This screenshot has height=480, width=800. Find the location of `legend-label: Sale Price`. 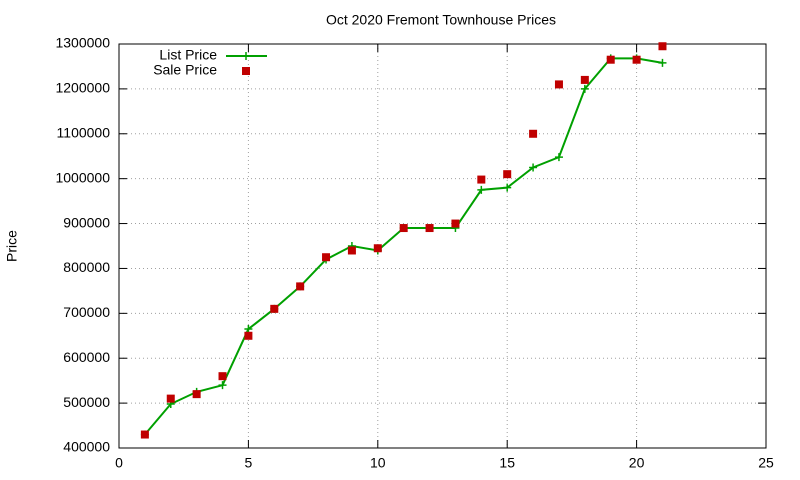

legend-label: Sale Price is located at coordinates (185, 70).